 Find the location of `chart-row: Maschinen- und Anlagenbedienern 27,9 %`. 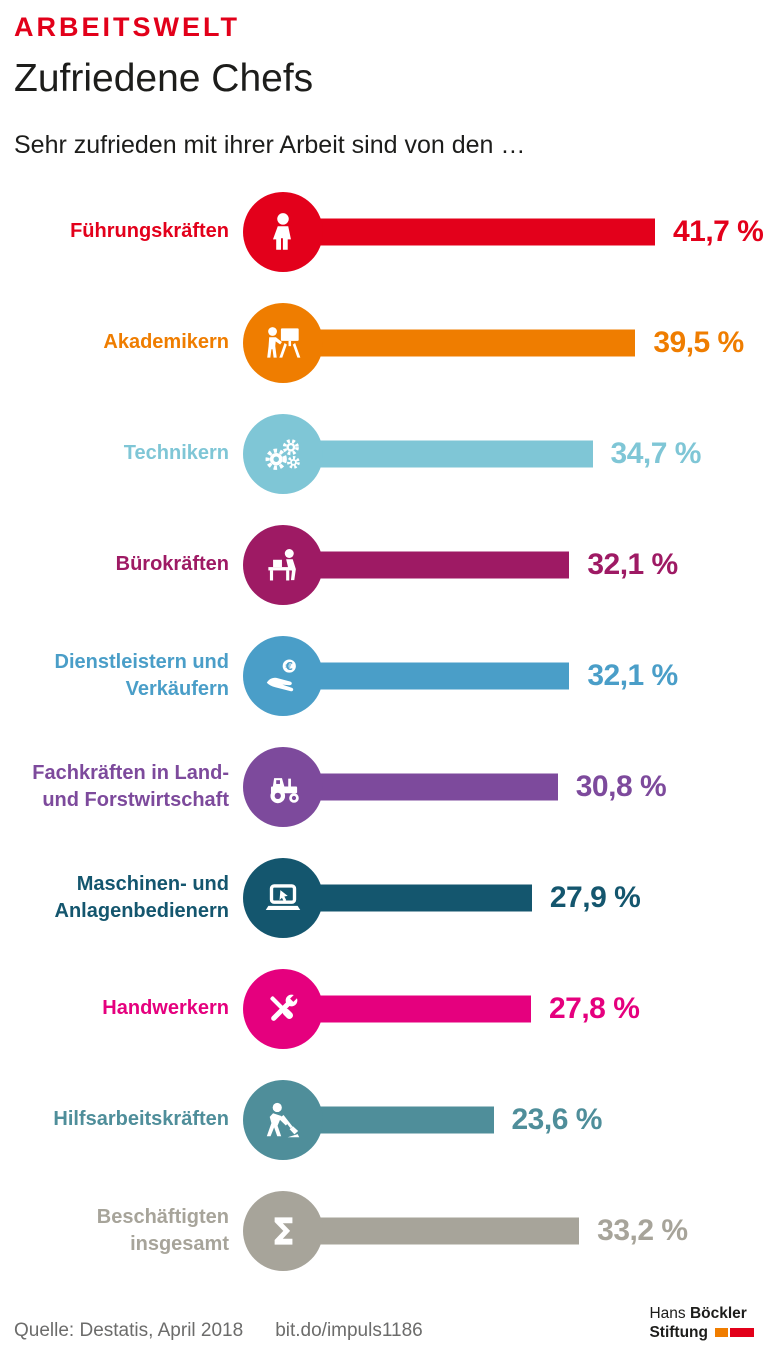

chart-row: Maschinen- und Anlagenbedienern 27,9 % is located at coordinates (384, 897).